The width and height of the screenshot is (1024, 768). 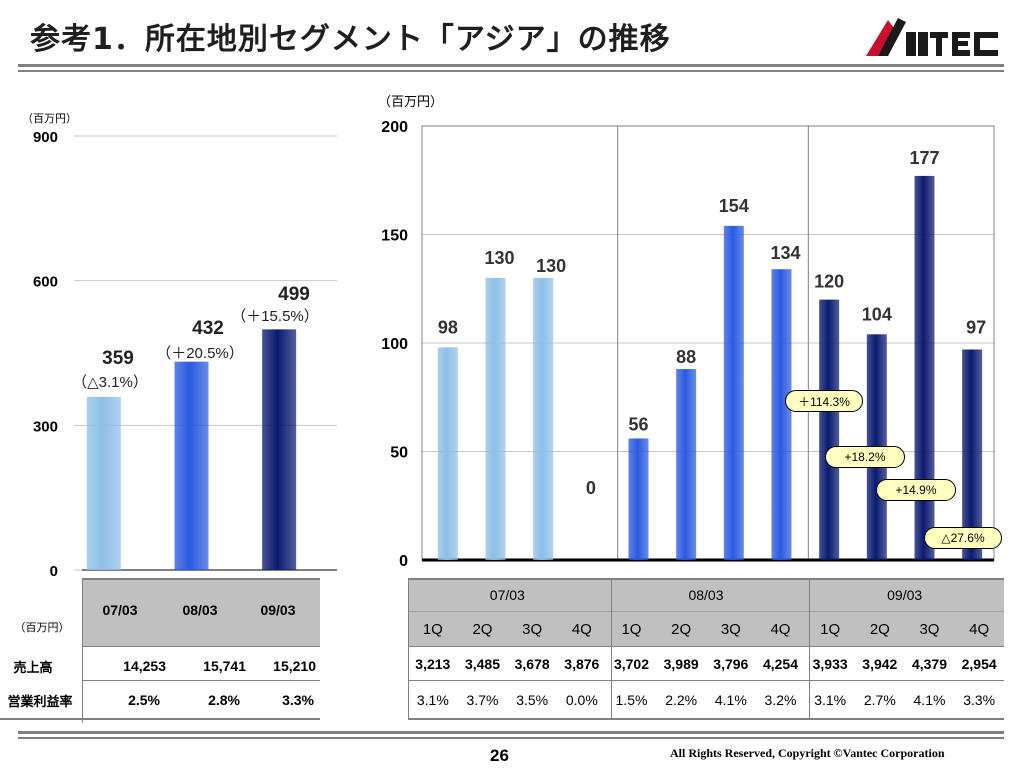 I want to click on right-value-label: 56, so click(x=638, y=424).